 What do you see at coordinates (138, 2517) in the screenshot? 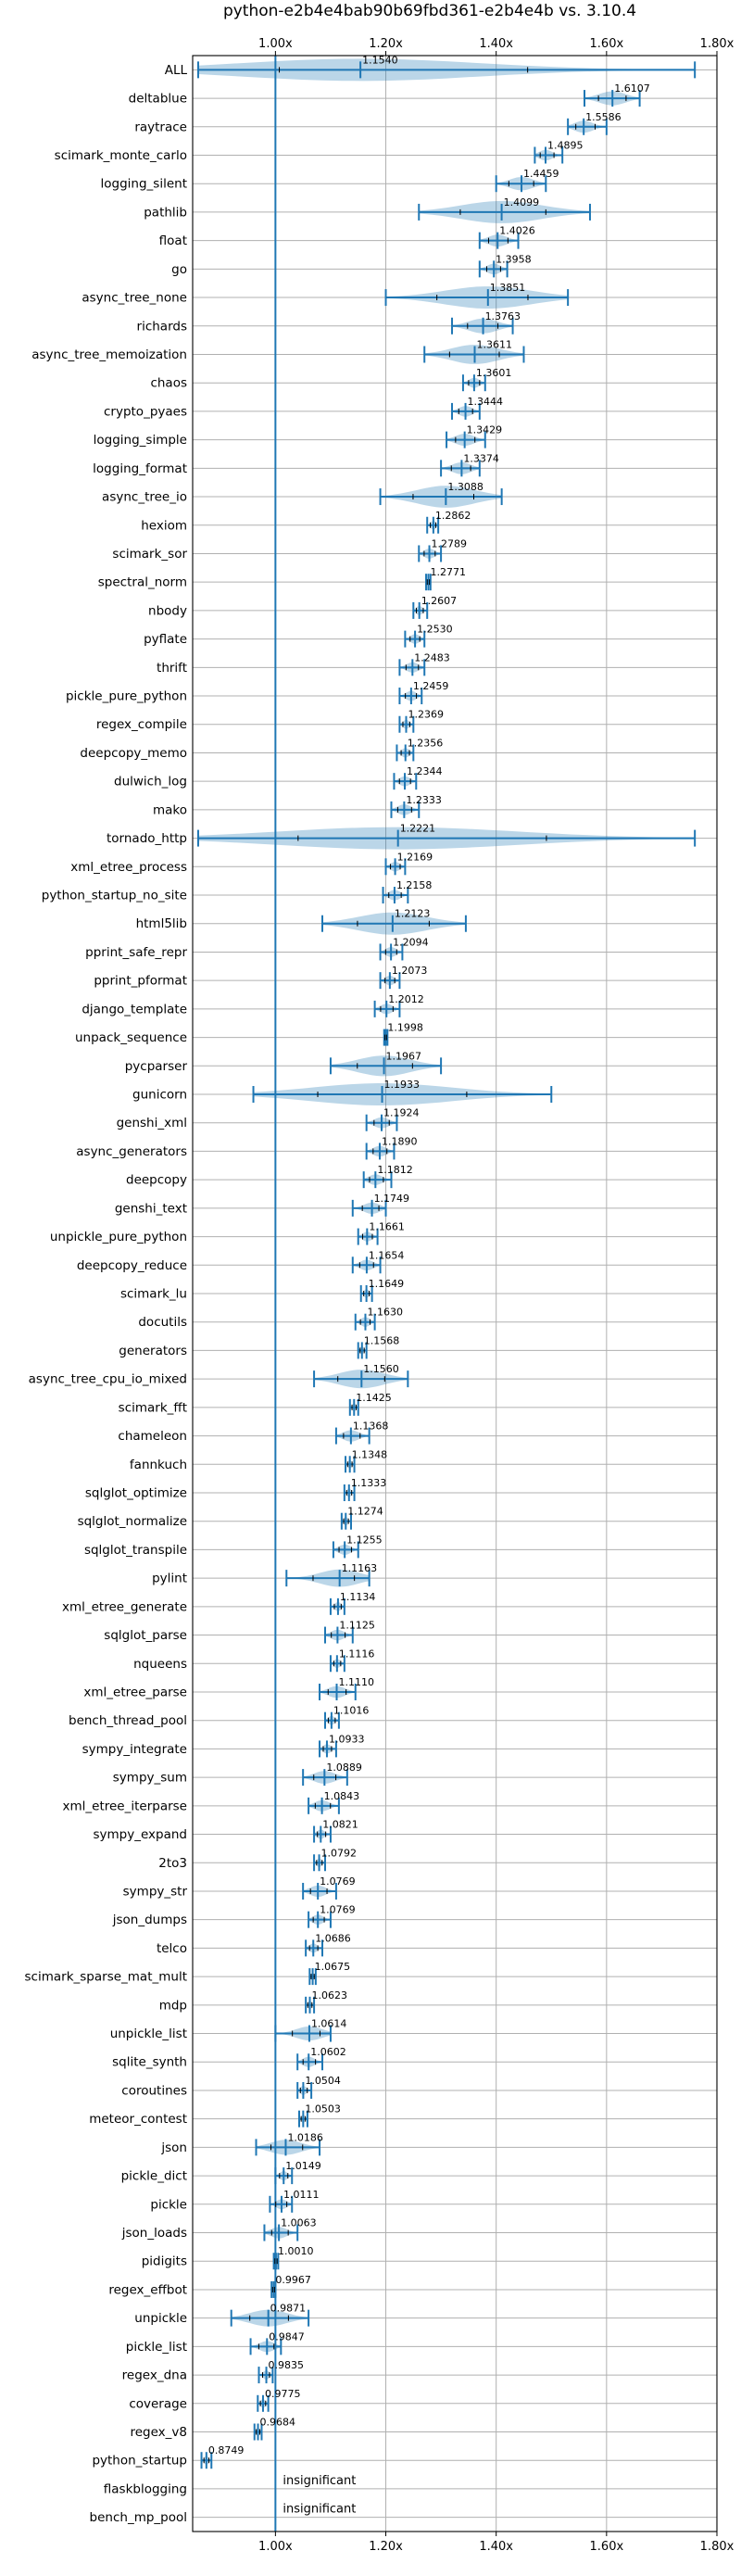
I see `benchmark-label: bench_mp_pool` at bounding box center [138, 2517].